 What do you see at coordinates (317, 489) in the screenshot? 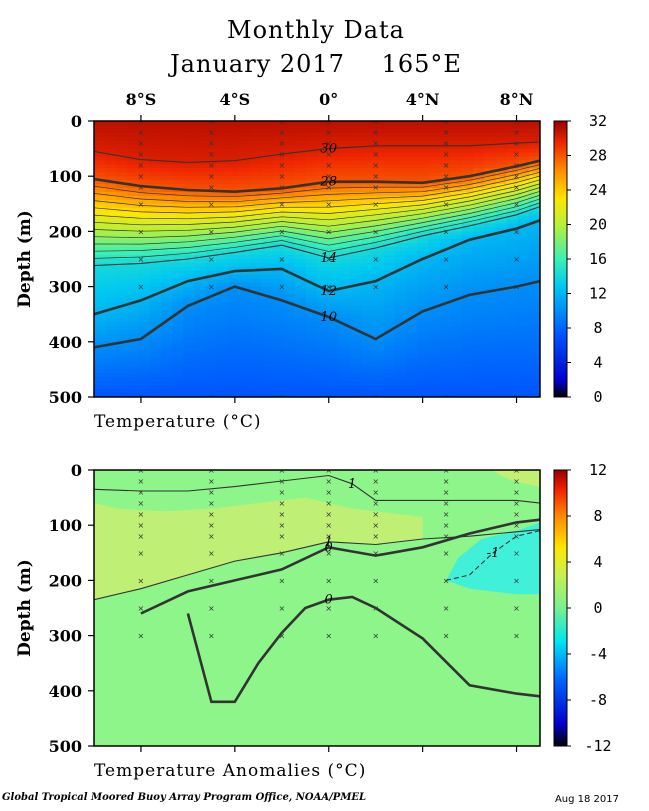
I see `contour-line` at bounding box center [317, 489].